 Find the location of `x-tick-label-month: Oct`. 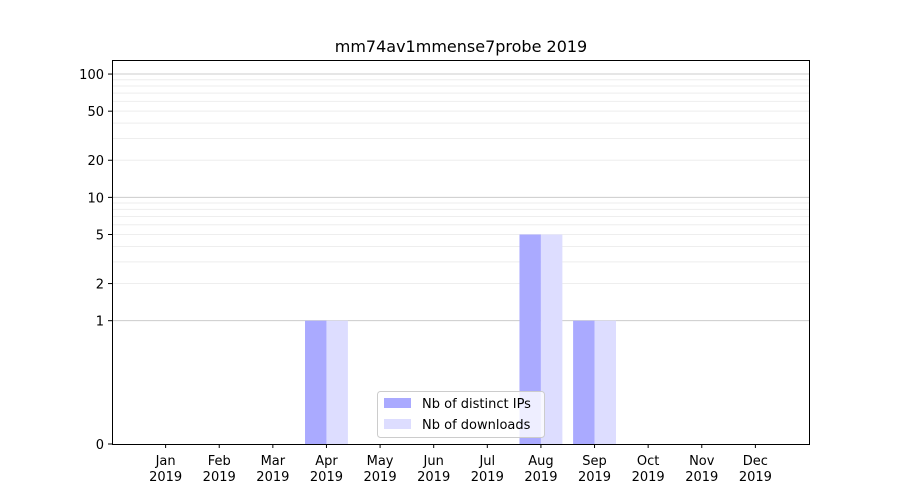

x-tick-label-month: Oct is located at coordinates (648, 461).